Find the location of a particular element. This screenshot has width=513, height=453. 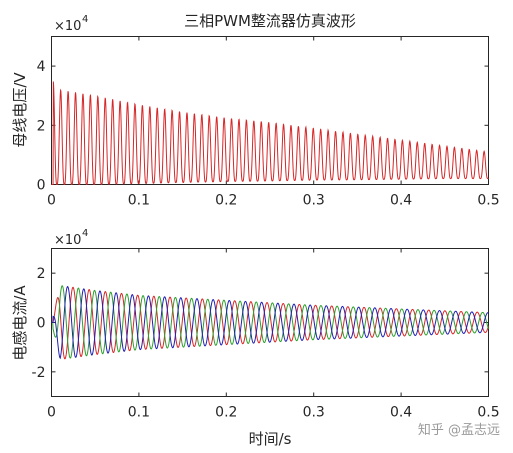

top-x-tick-label: 0.2 is located at coordinates (226, 201).